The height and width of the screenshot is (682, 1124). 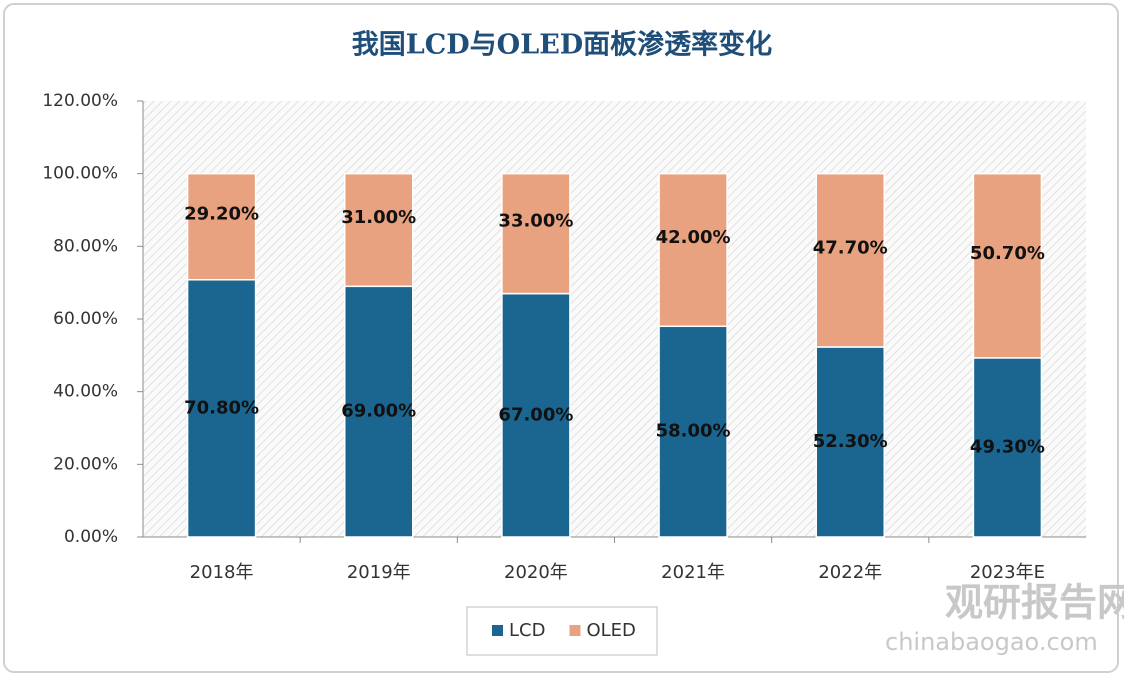 What do you see at coordinates (850, 572) in the screenshot?
I see `x-tick-label: 2022年` at bounding box center [850, 572].